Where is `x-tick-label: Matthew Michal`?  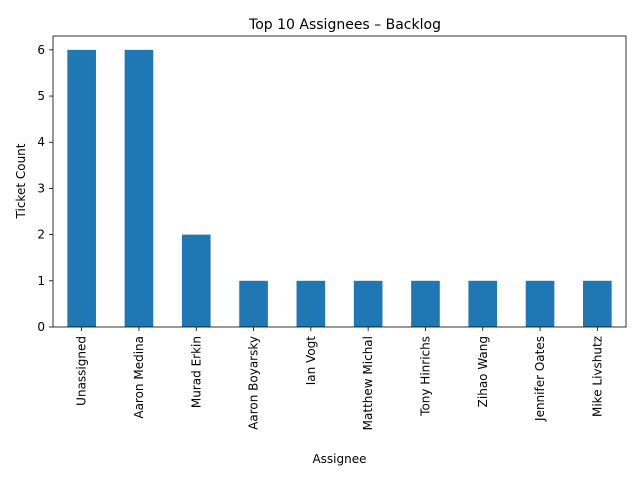 x-tick-label: Matthew Michal is located at coordinates (368, 383).